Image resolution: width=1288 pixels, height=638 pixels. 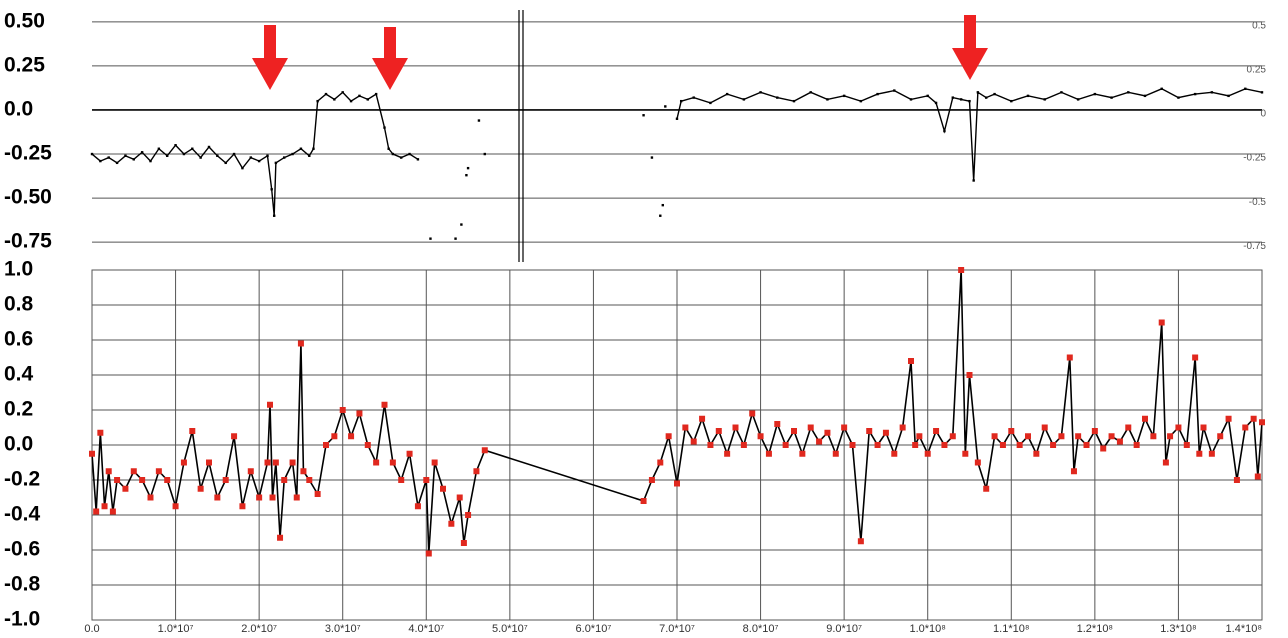 What do you see at coordinates (259, 629) in the screenshot?
I see `x-tick-label: 2.0*10⁷` at bounding box center [259, 629].